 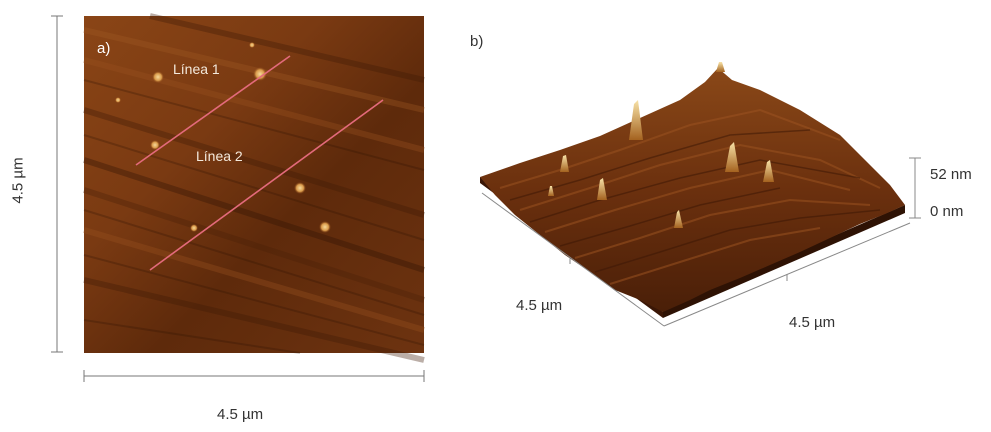 I want to click on z-min-label: 0 nm, so click(x=947, y=211).